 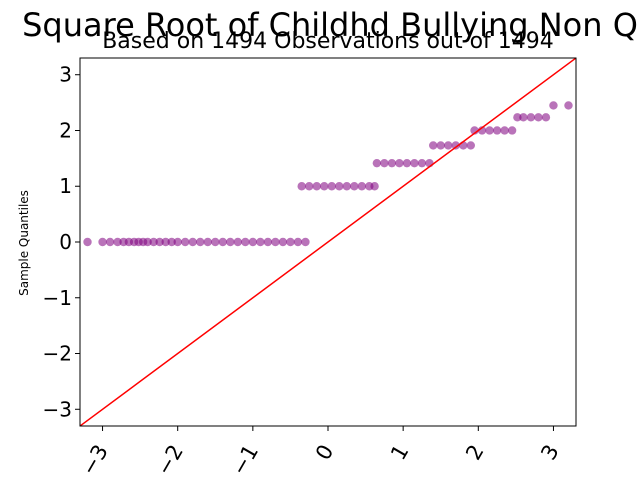 I want to click on y-tick-label: −2, so click(x=57, y=354).